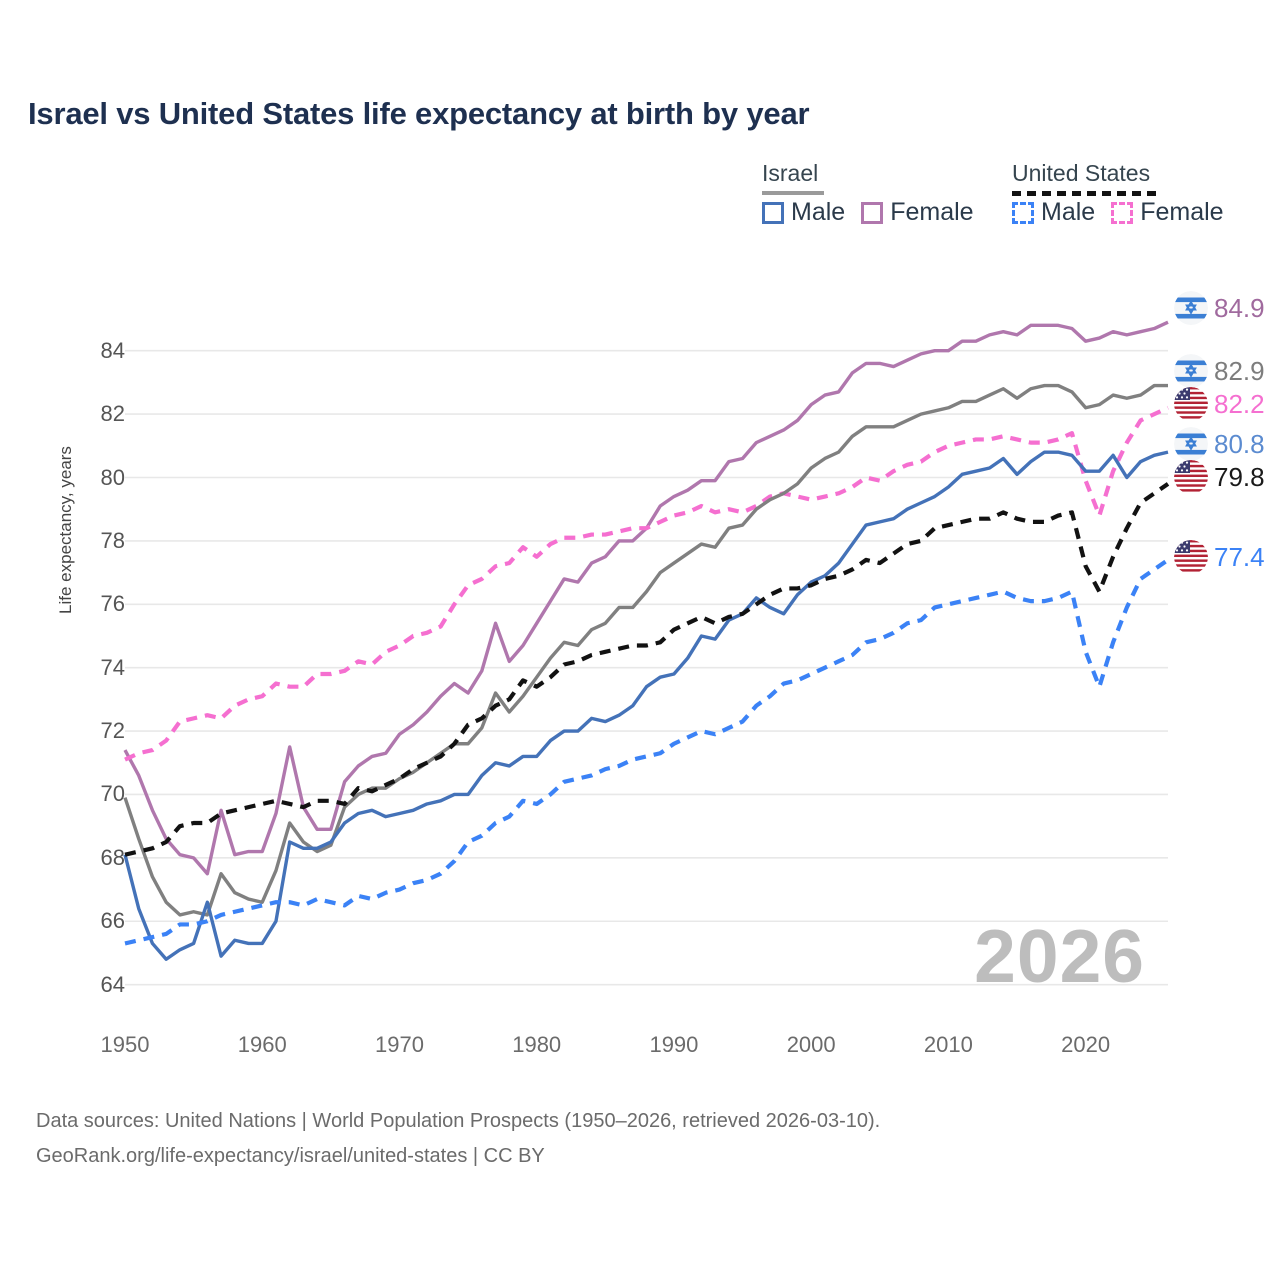 This screenshot has width=1280, height=1280. Describe the element at coordinates (1008, 200) in the screenshot. I see `chart-legend: Israel Male Female United States Male` at that location.